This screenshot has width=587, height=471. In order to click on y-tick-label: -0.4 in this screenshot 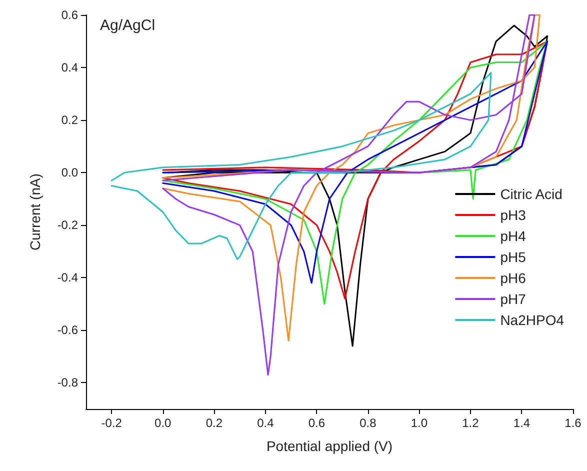, I will do `click(67, 277)`.